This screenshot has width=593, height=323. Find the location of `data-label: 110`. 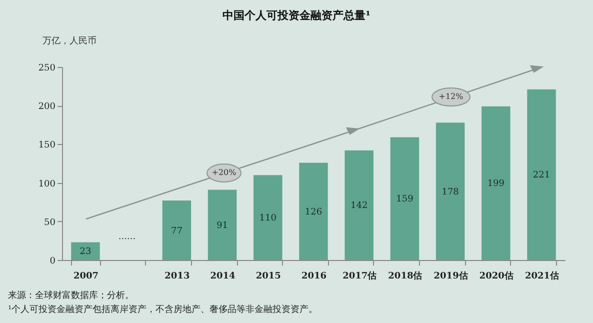

data-label: 110 is located at coordinates (268, 219).